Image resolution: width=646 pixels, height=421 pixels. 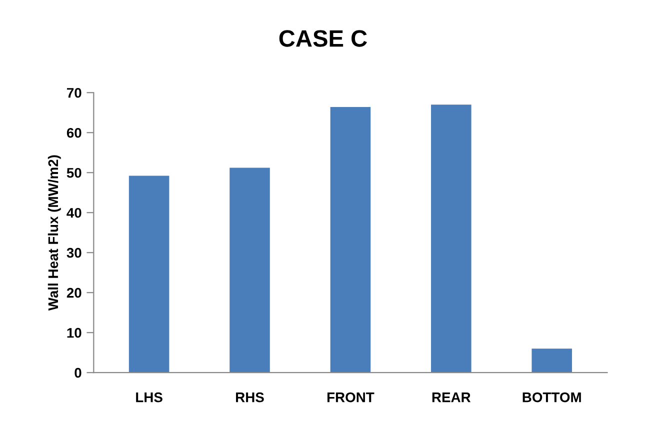 I want to click on x-tick-label: LHS, so click(x=149, y=397).